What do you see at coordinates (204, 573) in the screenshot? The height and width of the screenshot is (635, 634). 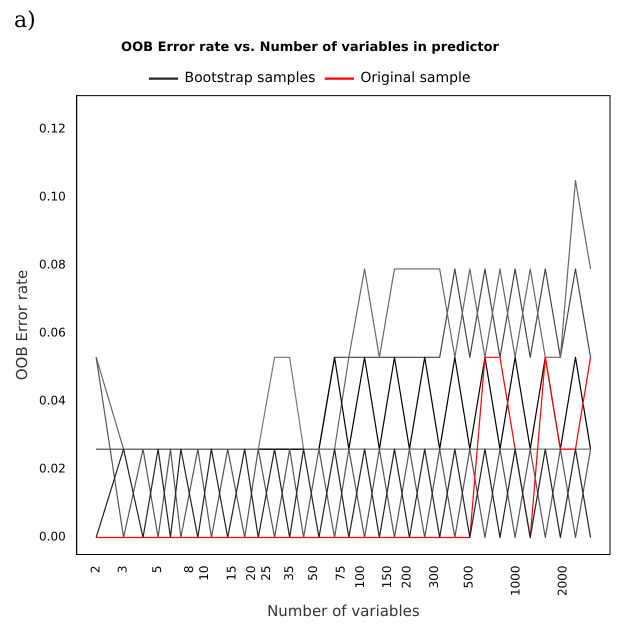 I see `x-tick-label: 10` at bounding box center [204, 573].